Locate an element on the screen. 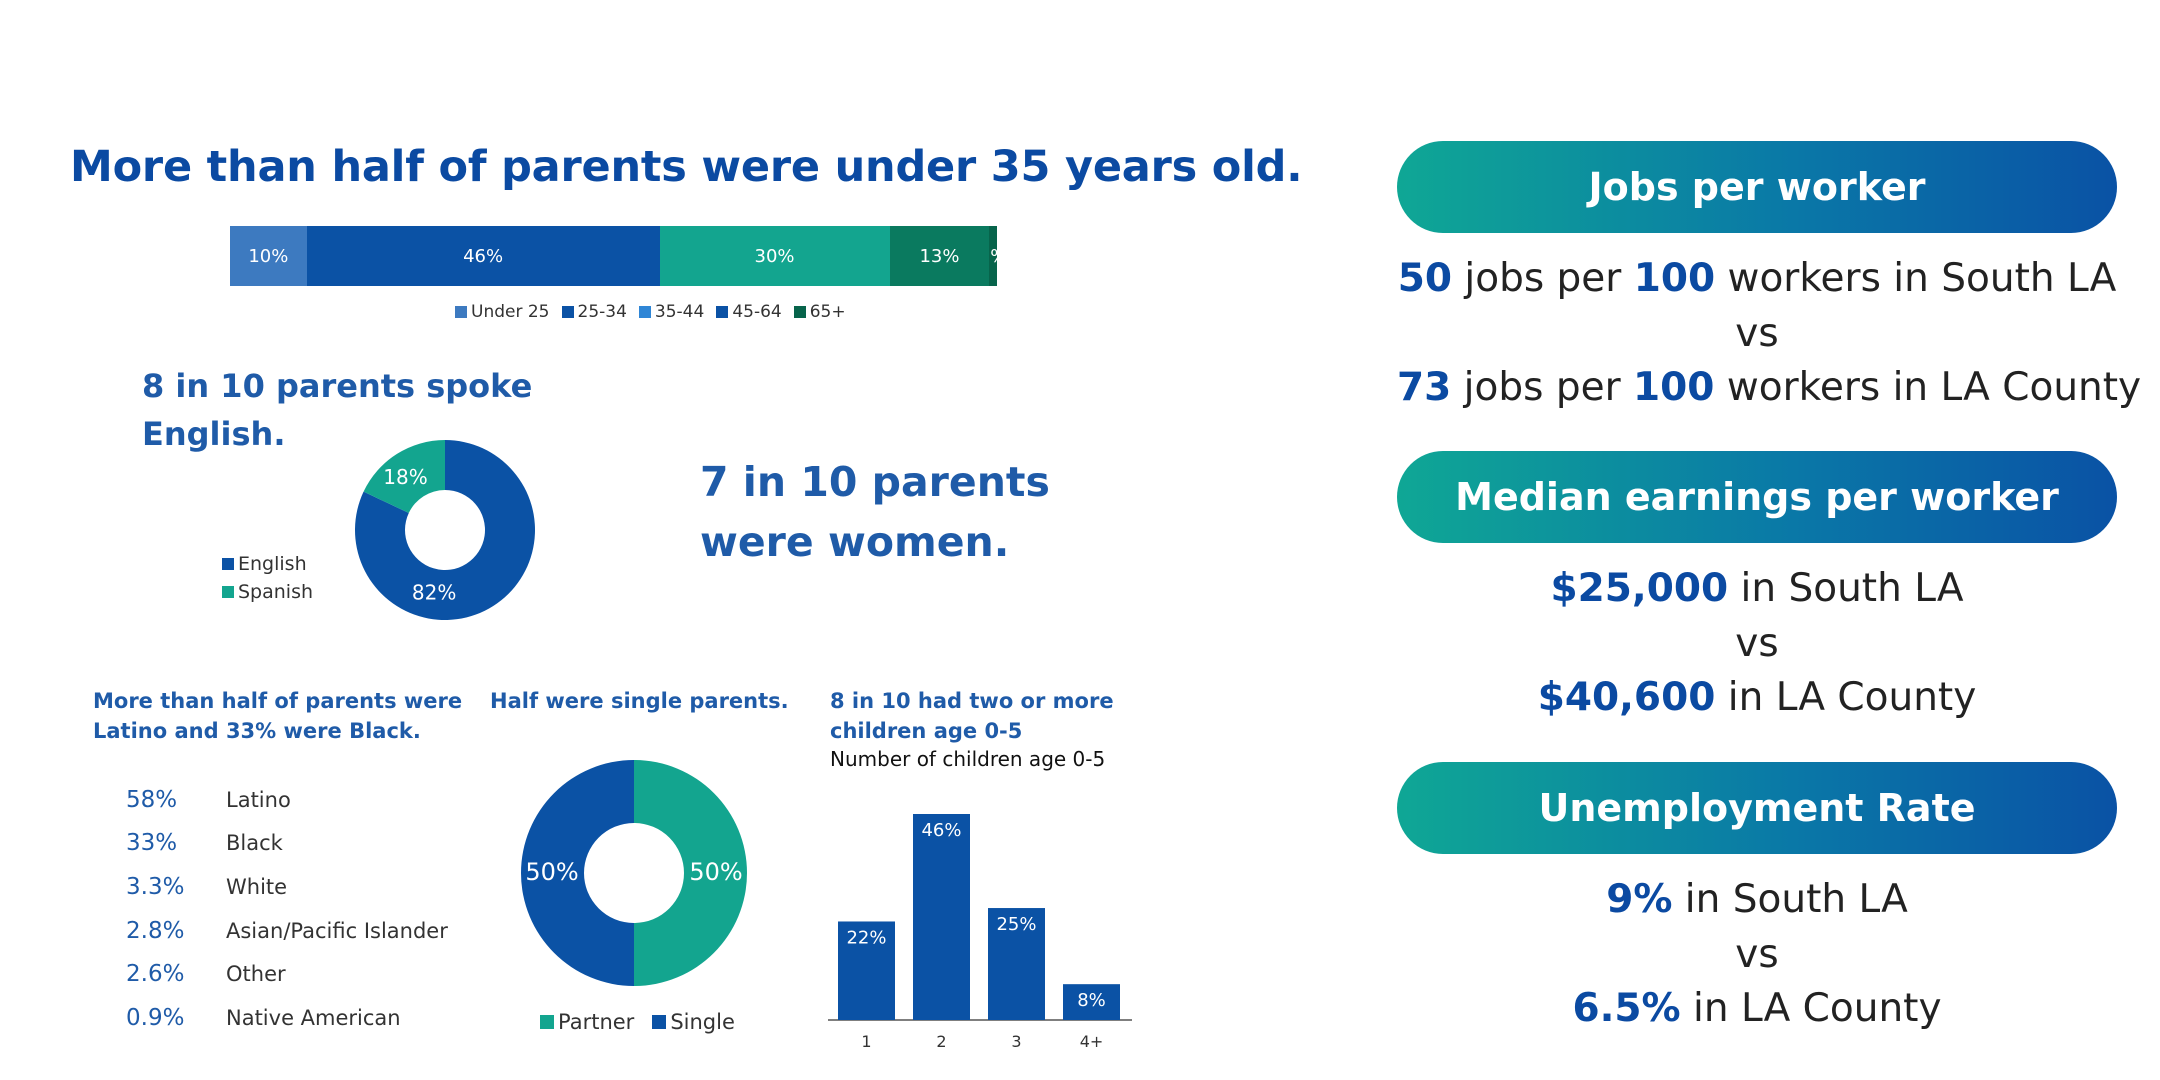 This screenshot has width=2160, height=1080. kids-tick-label: 1 is located at coordinates (866, 1041).